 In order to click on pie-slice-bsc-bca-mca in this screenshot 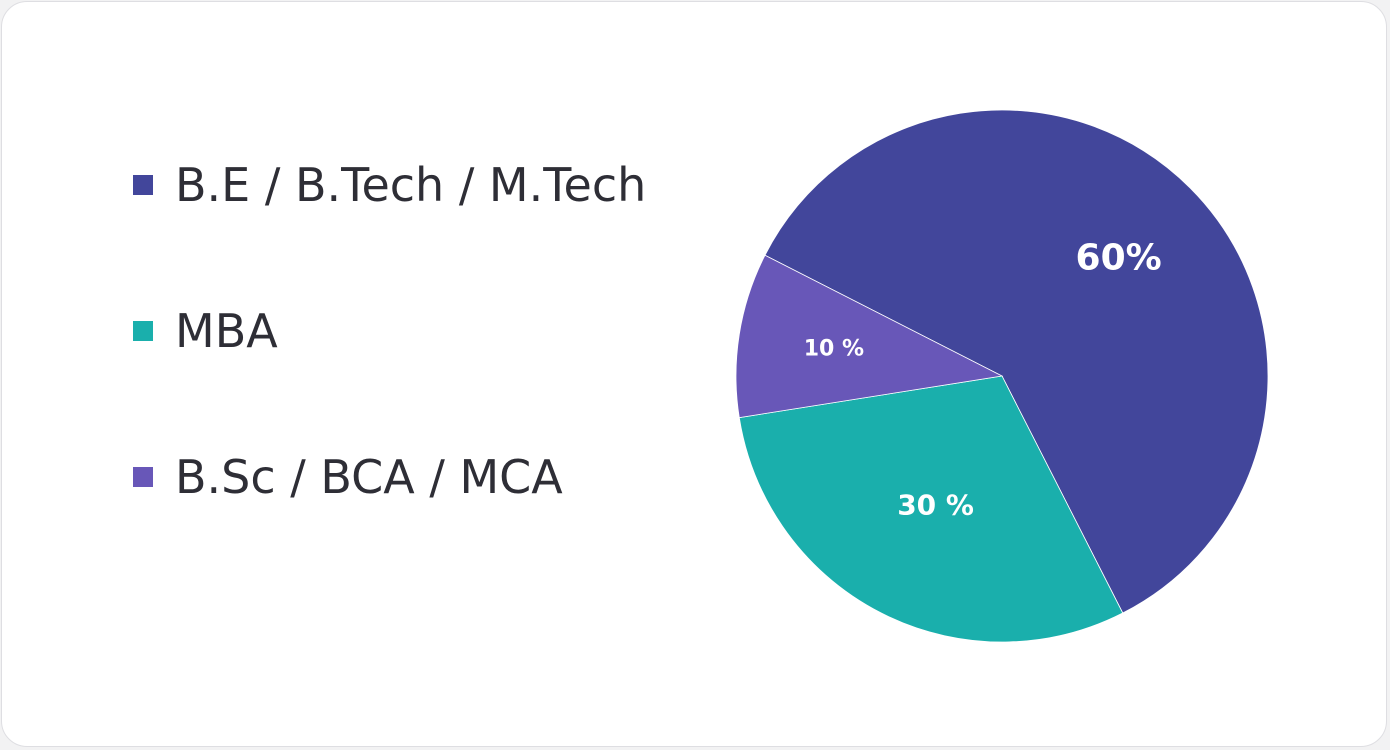, I will do `click(869, 336)`.